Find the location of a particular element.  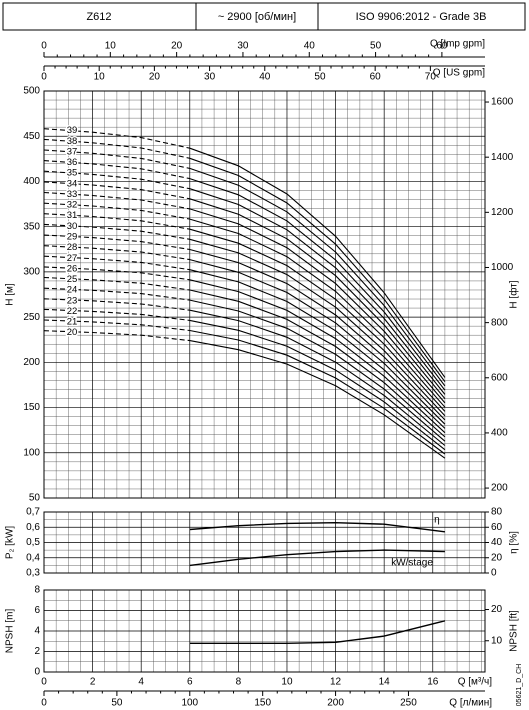

y-axis-label: P₂ [kW] is located at coordinates (10, 543).